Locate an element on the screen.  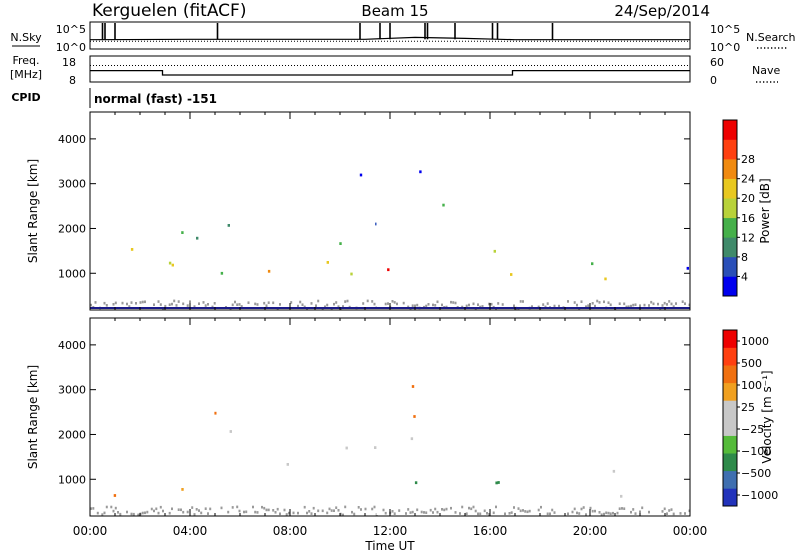
power-ytick-label: 2000 is located at coordinates (72, 228).